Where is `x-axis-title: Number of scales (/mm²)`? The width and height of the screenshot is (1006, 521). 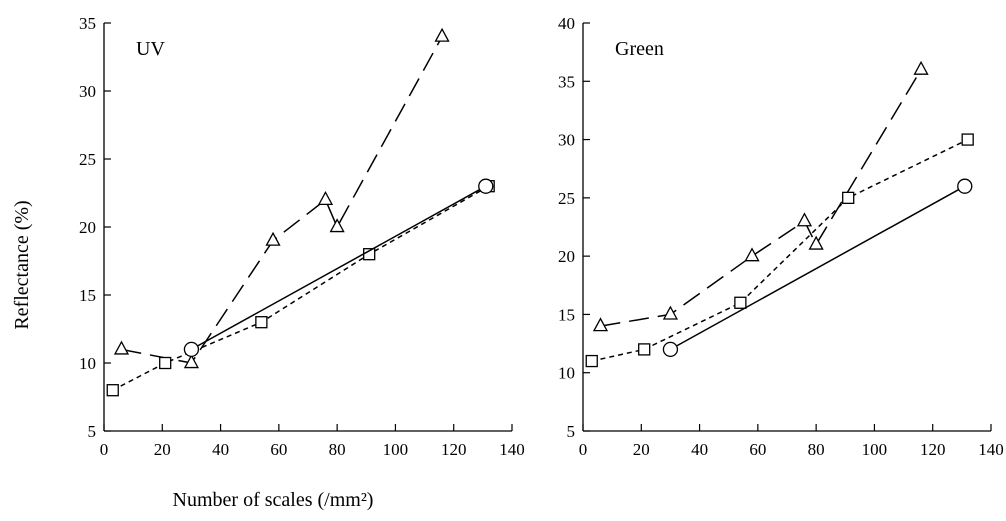
x-axis-title: Number of scales (/mm²) is located at coordinates (273, 500).